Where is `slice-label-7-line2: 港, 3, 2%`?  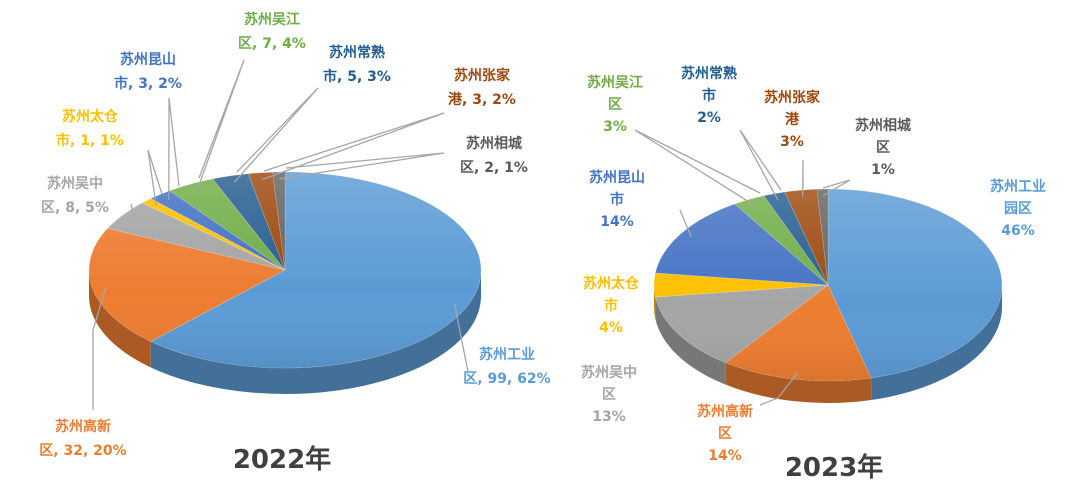 slice-label-7-line2: 港, 3, 2% is located at coordinates (482, 99).